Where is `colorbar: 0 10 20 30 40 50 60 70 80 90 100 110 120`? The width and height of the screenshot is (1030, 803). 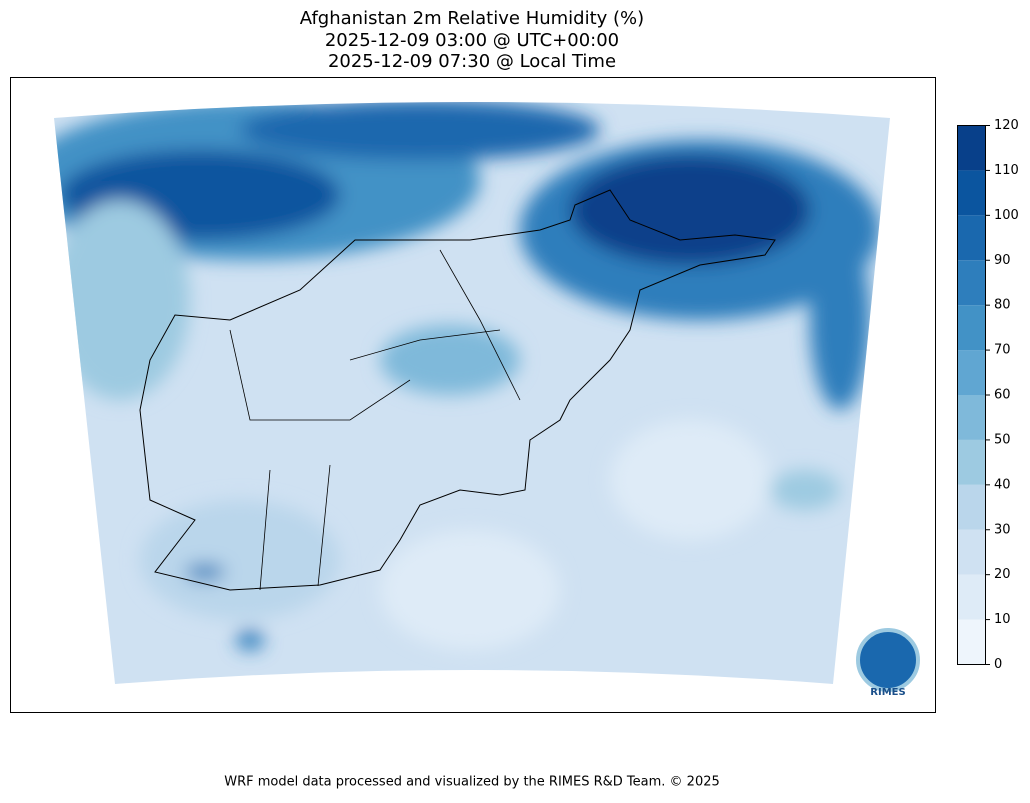
colorbar: 0 10 20 30 40 50 60 70 80 90 100 110 120 is located at coordinates (988, 395).